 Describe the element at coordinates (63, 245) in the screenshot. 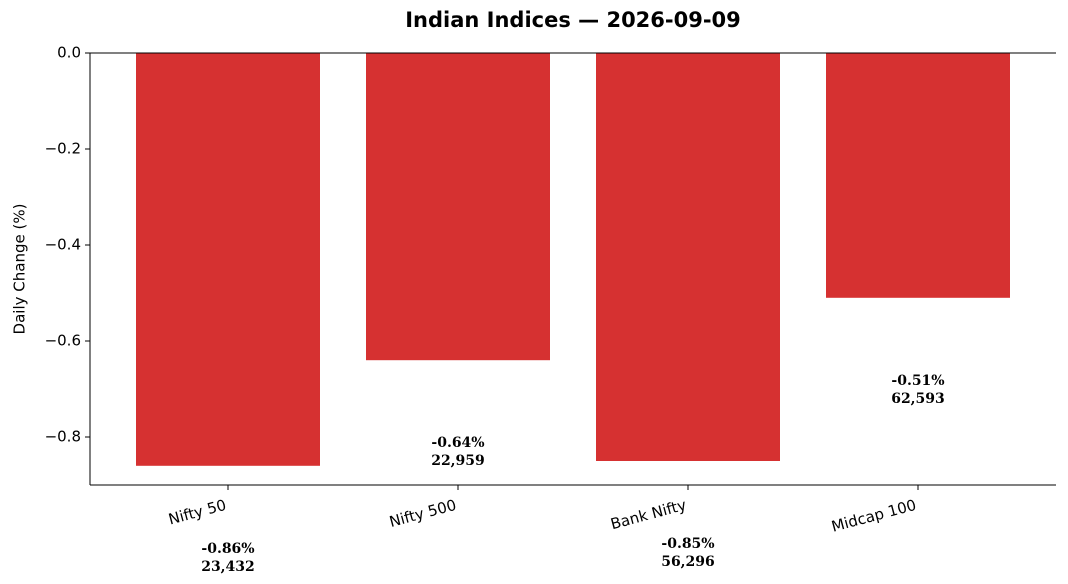

I see `y-tick-label: −0.4` at that location.